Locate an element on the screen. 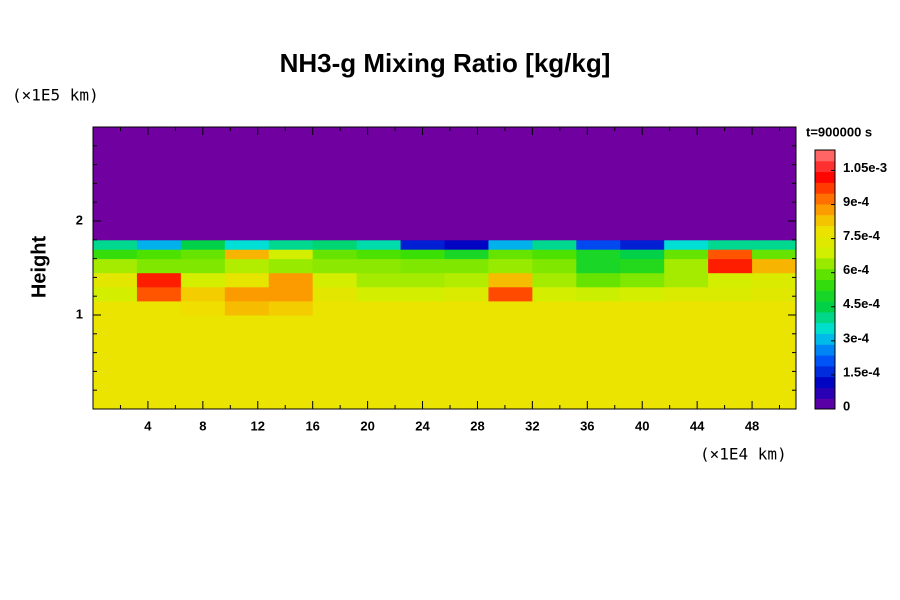 This screenshot has height=600, width=900. colorbar-tick-label: 1.05e-3 is located at coordinates (865, 167).